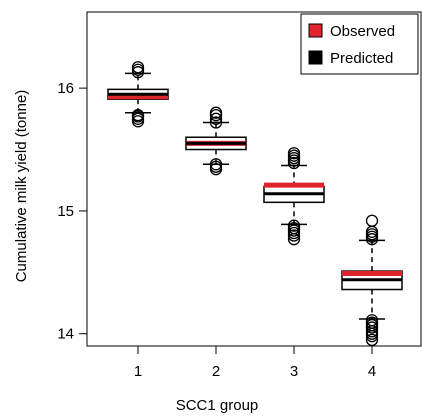  Describe the element at coordinates (294, 371) in the screenshot. I see `x-tick-label: 3` at that location.